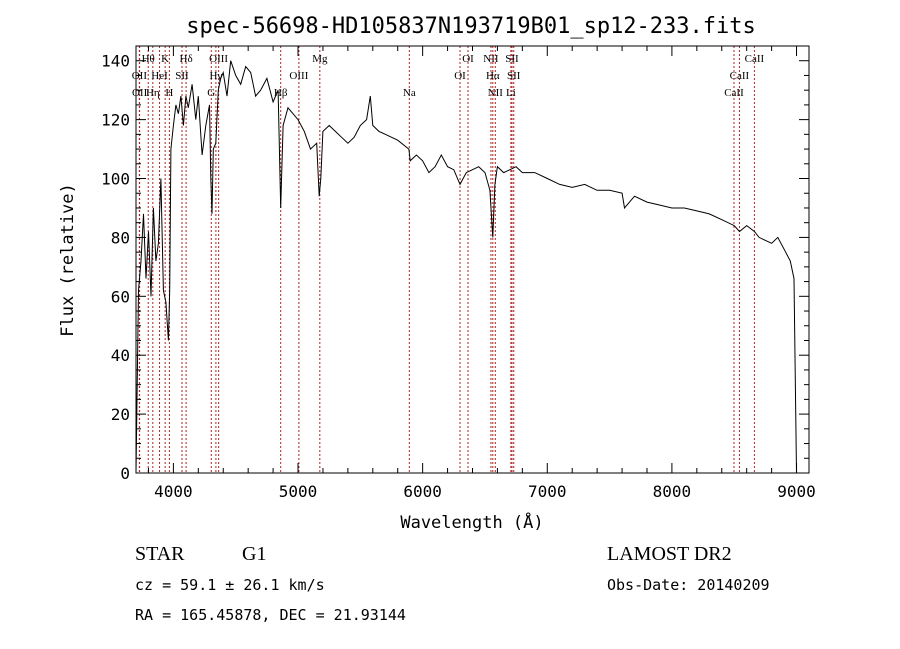 This screenshot has width=900, height=649. I want to click on x-tick-label: 5000, so click(298, 491).